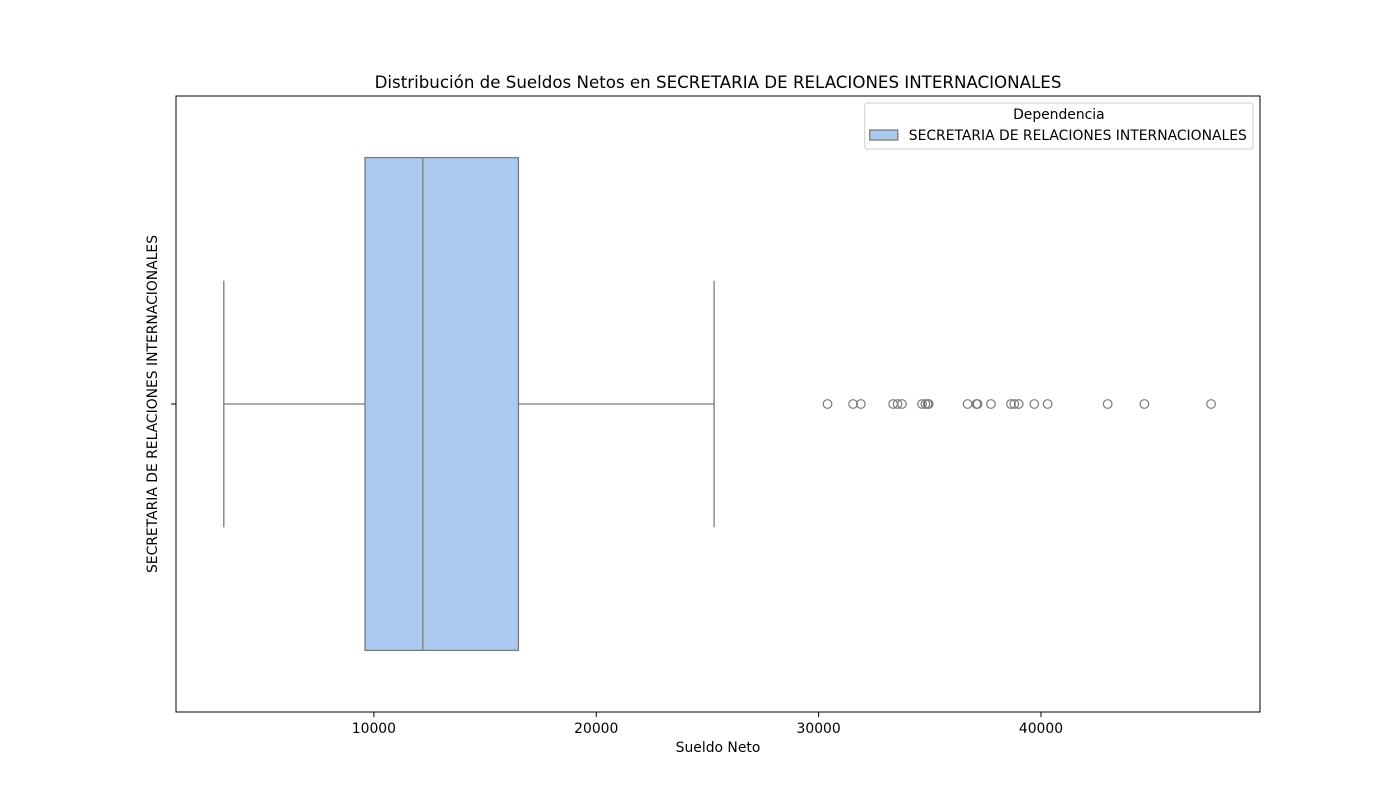 Image resolution: width=1400 pixels, height=800 pixels. I want to click on x-tick-label: 40000, so click(1041, 729).